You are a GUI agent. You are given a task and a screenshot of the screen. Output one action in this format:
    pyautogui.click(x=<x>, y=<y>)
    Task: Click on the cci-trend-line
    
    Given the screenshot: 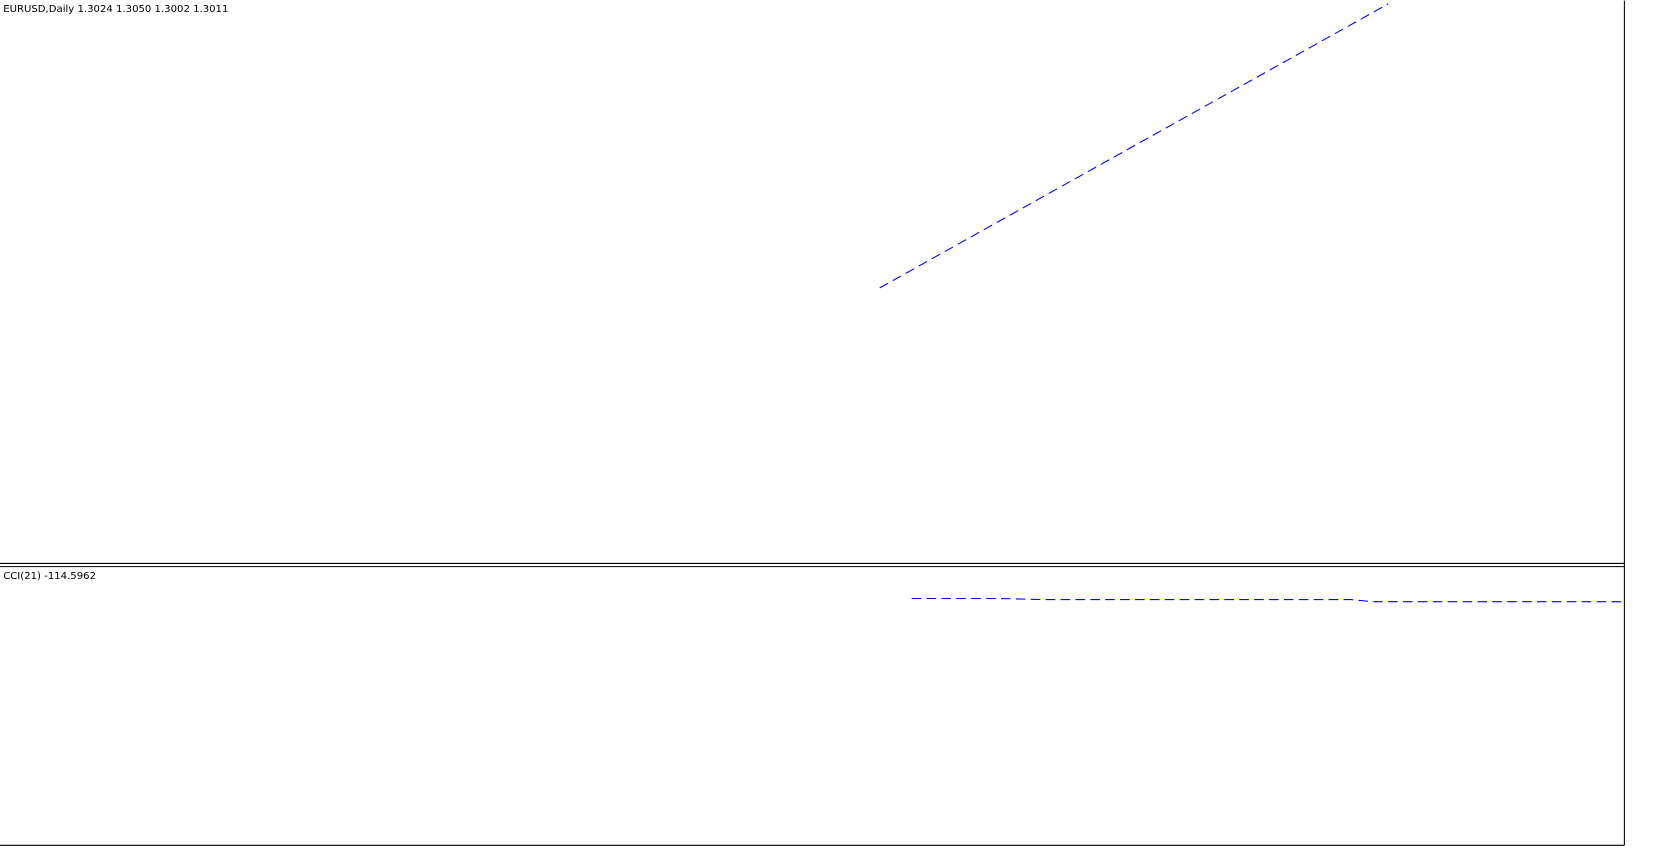 What is the action you would take?
    pyautogui.click(x=1267, y=600)
    